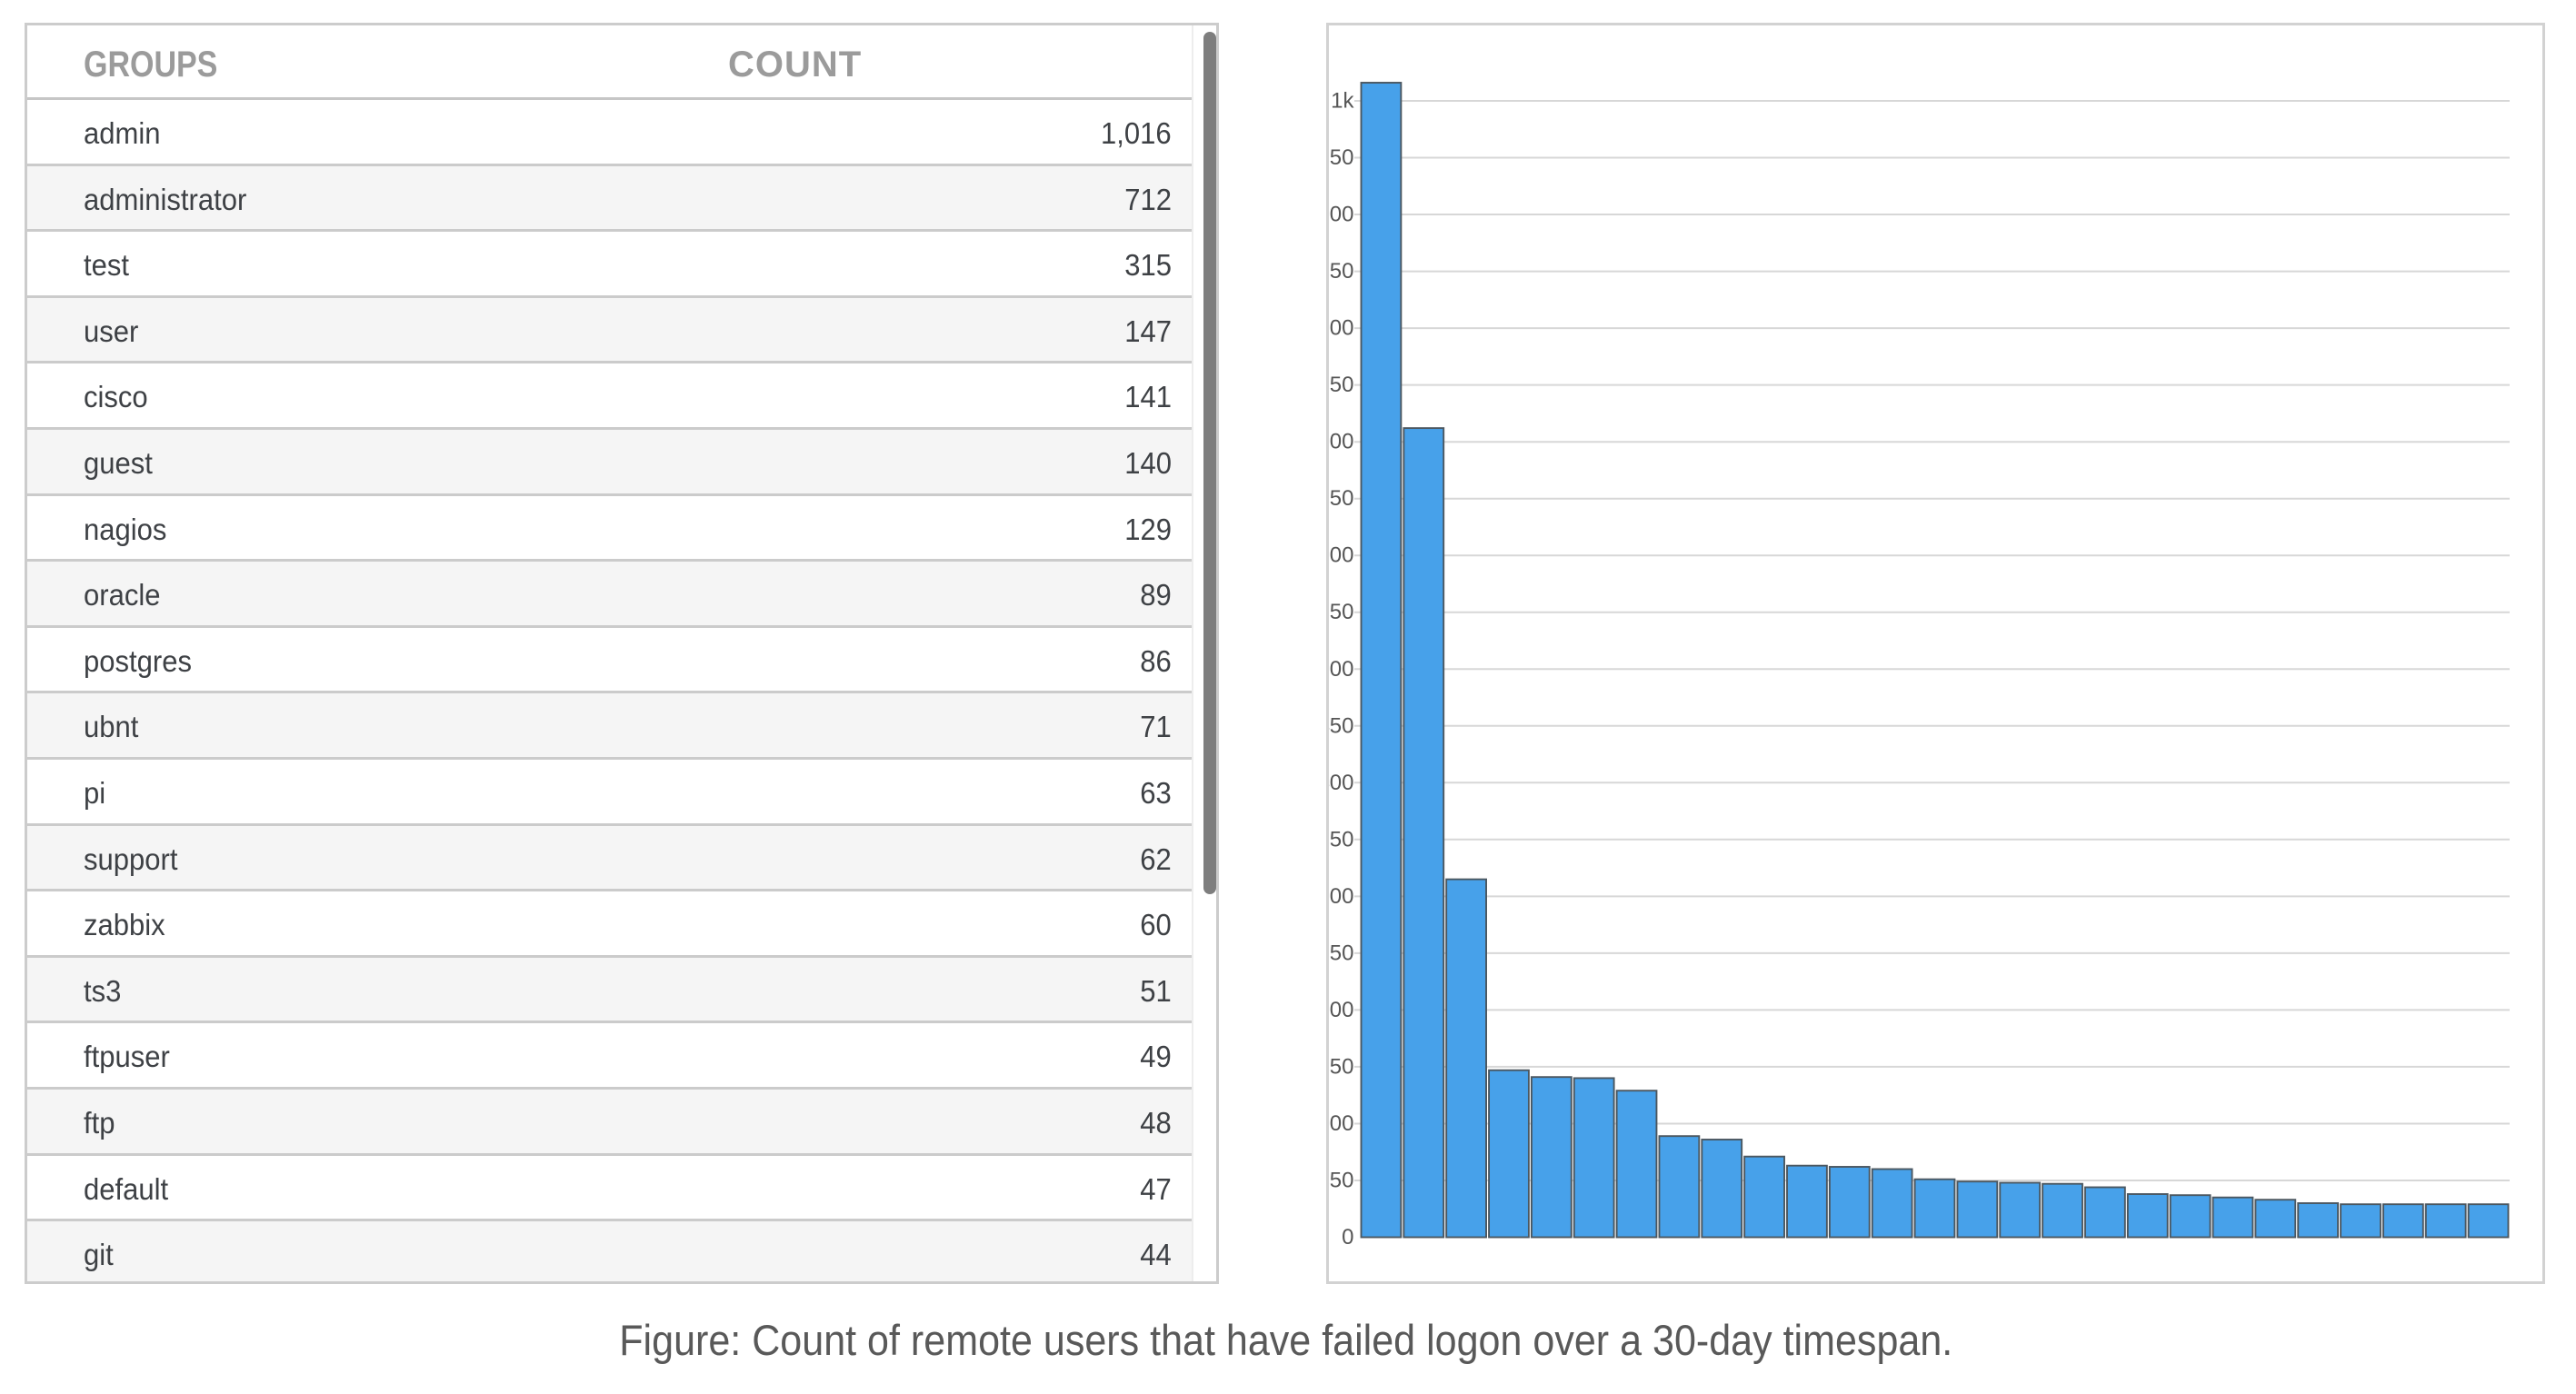 The height and width of the screenshot is (1394, 2576). What do you see at coordinates (1341, 612) in the screenshot?
I see `svg-text: 550` at bounding box center [1341, 612].